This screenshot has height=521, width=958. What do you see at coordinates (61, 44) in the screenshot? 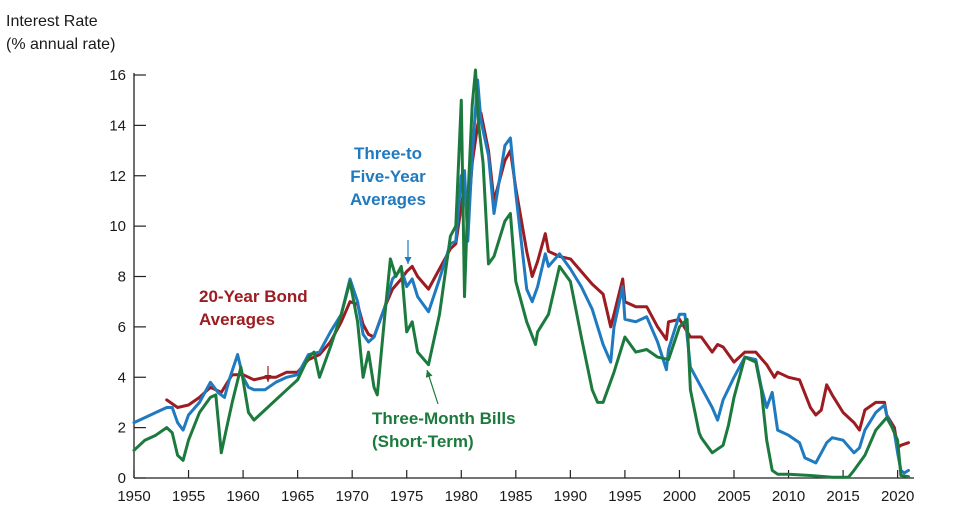
I see `y-axis-label-line2: (% annual rate)` at bounding box center [61, 44].